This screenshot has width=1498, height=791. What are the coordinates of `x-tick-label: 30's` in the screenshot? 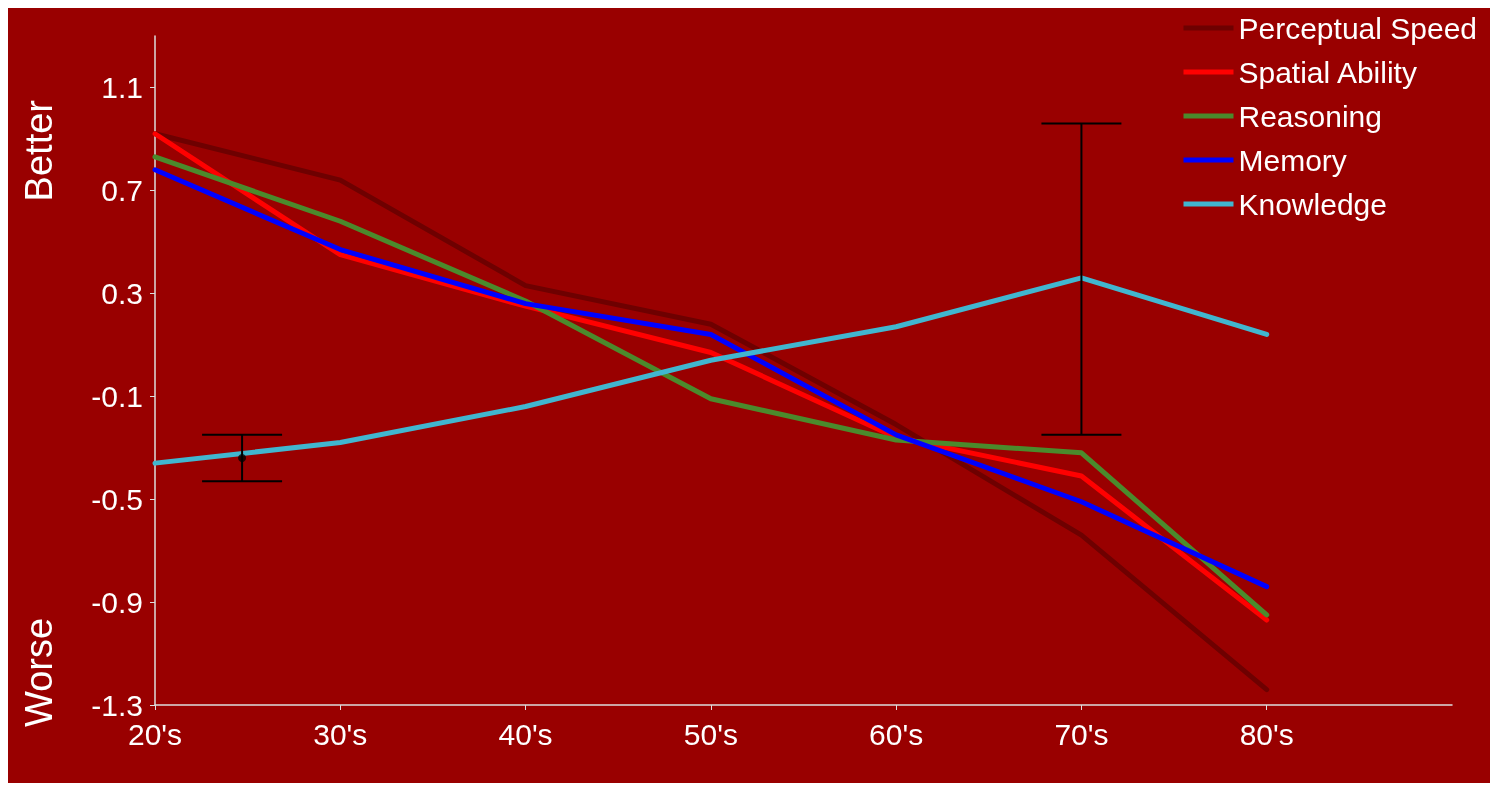 It's located at (340, 734).